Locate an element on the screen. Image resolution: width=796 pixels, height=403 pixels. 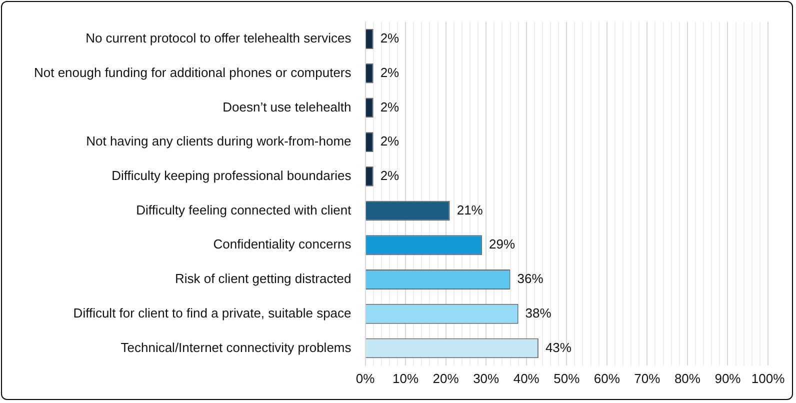
data-label: 21% is located at coordinates (470, 210).